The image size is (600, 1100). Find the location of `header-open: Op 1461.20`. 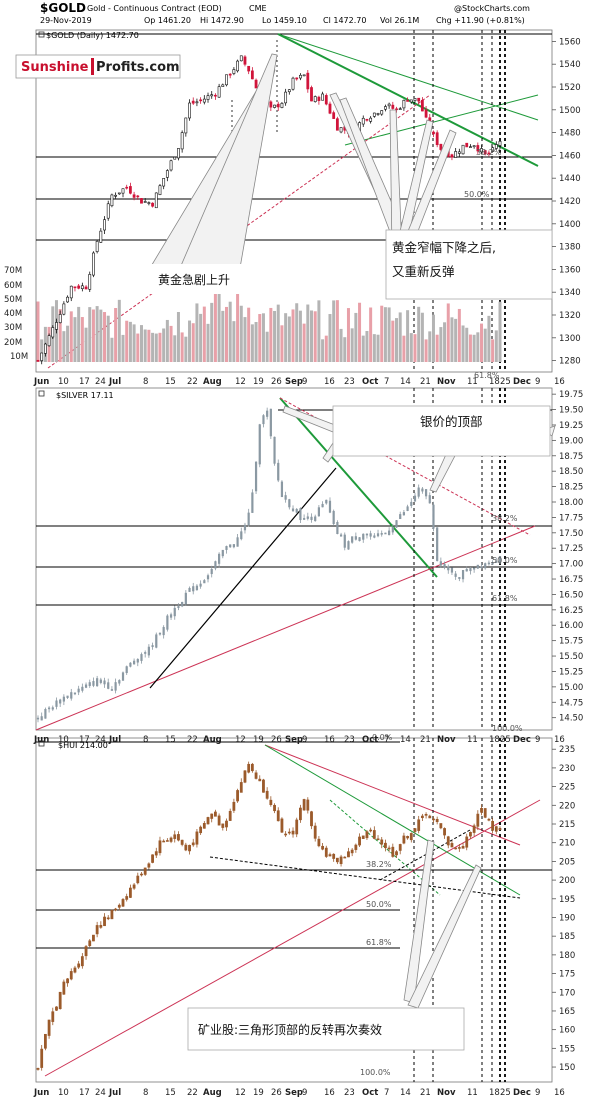

header-open: Op 1461.20 is located at coordinates (167, 20).